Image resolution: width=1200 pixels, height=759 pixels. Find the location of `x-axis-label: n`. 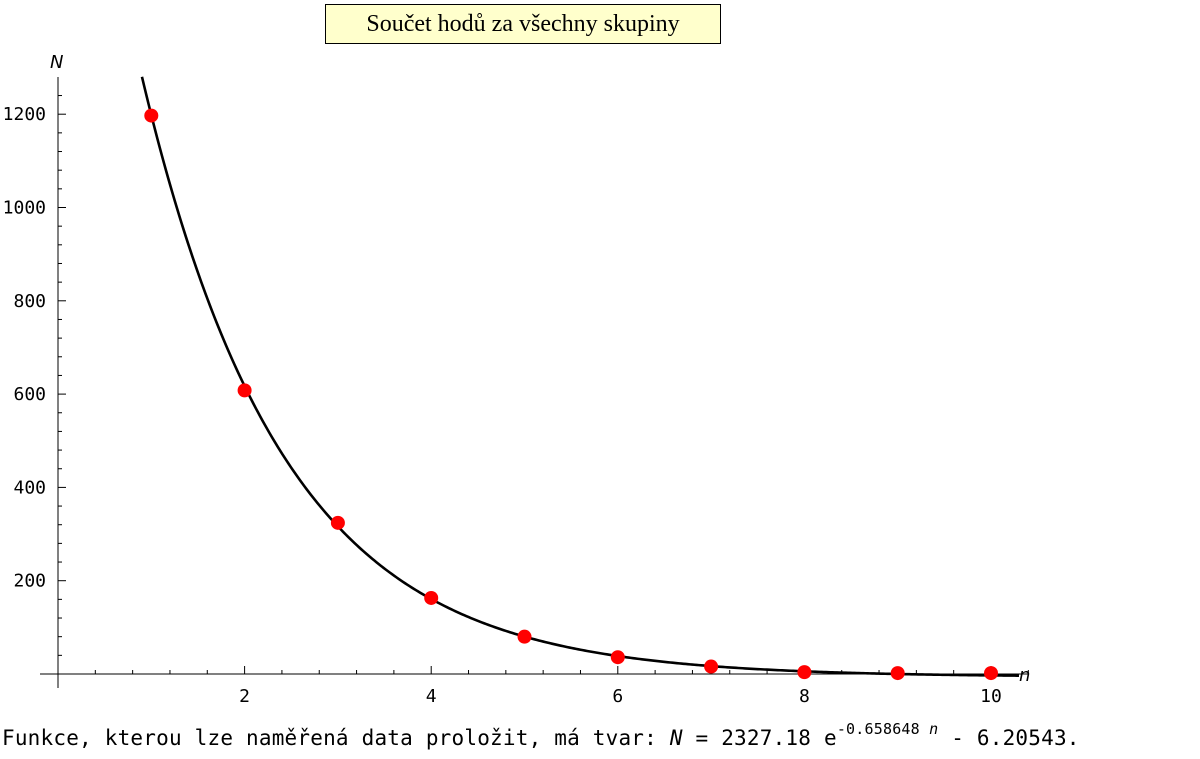

x-axis-label: n is located at coordinates (1024, 675).